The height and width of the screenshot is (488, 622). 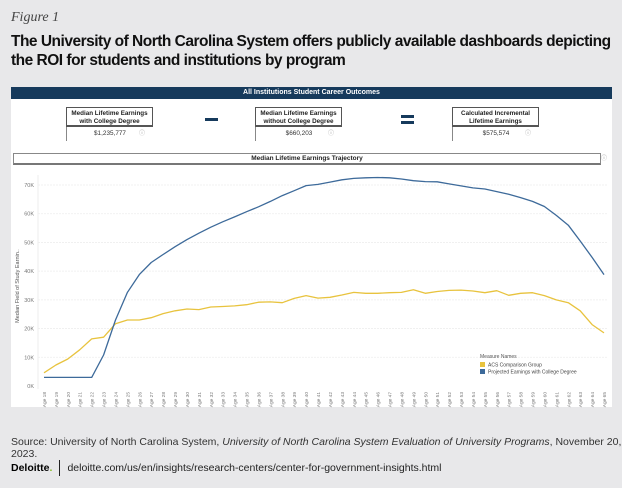 What do you see at coordinates (534, 400) in the screenshot?
I see `x-tick-label: Age 59` at bounding box center [534, 400].